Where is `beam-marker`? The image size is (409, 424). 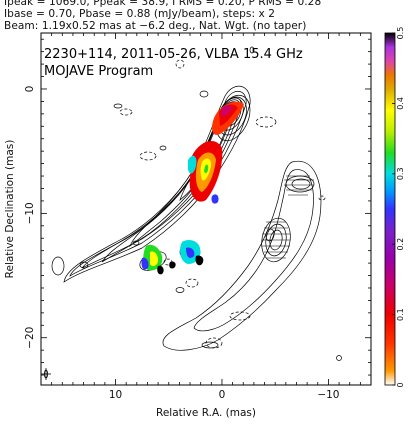 beam-marker is located at coordinates (46, 374).